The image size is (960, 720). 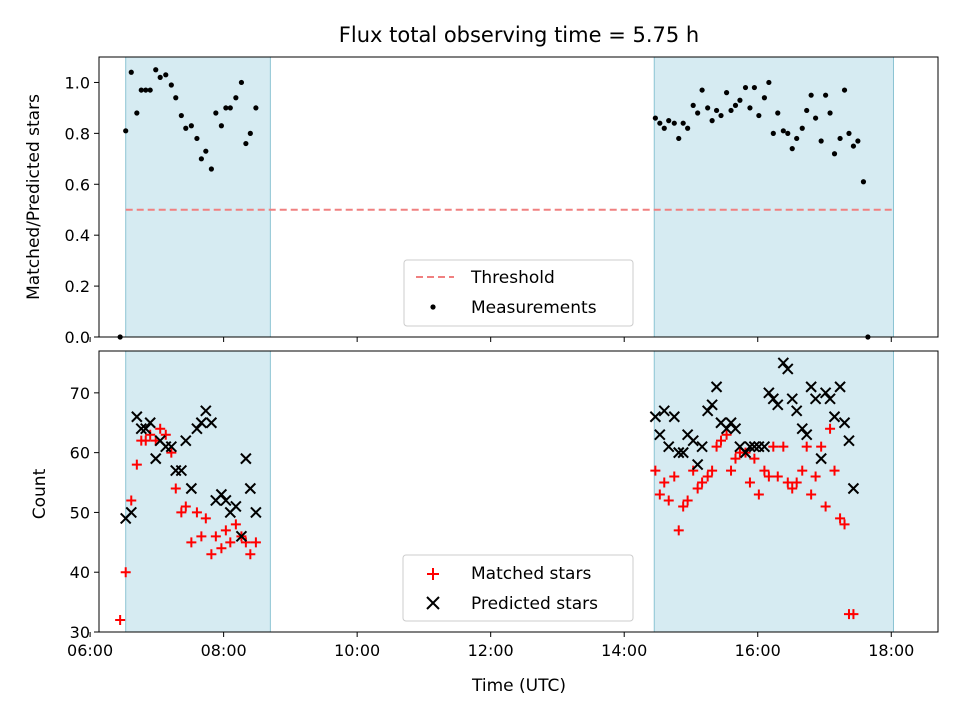 What do you see at coordinates (77, 133) in the screenshot?
I see `y-tick-label: 0.8` at bounding box center [77, 133].